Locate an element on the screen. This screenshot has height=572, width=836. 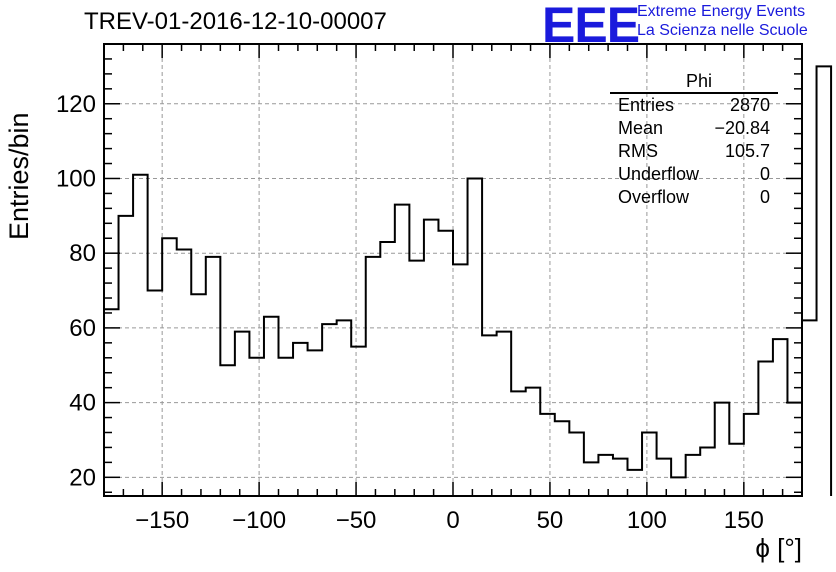
stats-label: RMS is located at coordinates (638, 151).